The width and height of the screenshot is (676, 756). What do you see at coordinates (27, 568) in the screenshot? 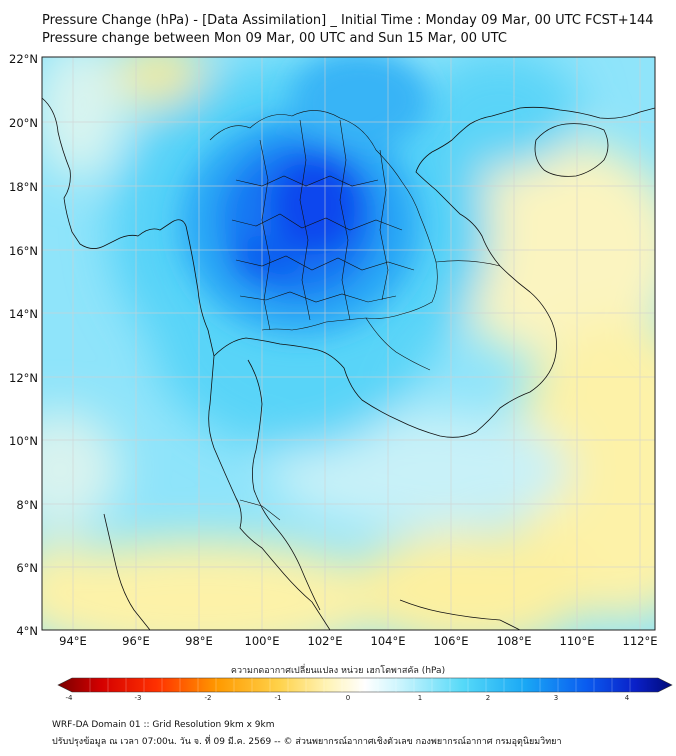
I see `lat-label: 6°N` at bounding box center [27, 568].